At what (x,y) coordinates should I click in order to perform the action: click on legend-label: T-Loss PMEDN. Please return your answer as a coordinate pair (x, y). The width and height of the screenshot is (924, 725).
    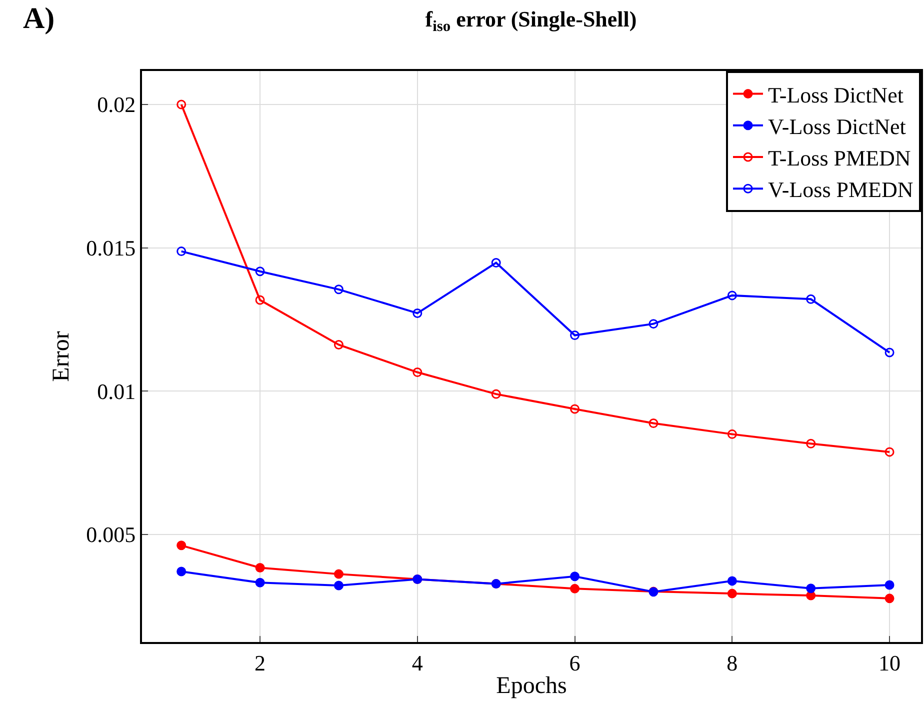
    Looking at the image, I should click on (839, 158).